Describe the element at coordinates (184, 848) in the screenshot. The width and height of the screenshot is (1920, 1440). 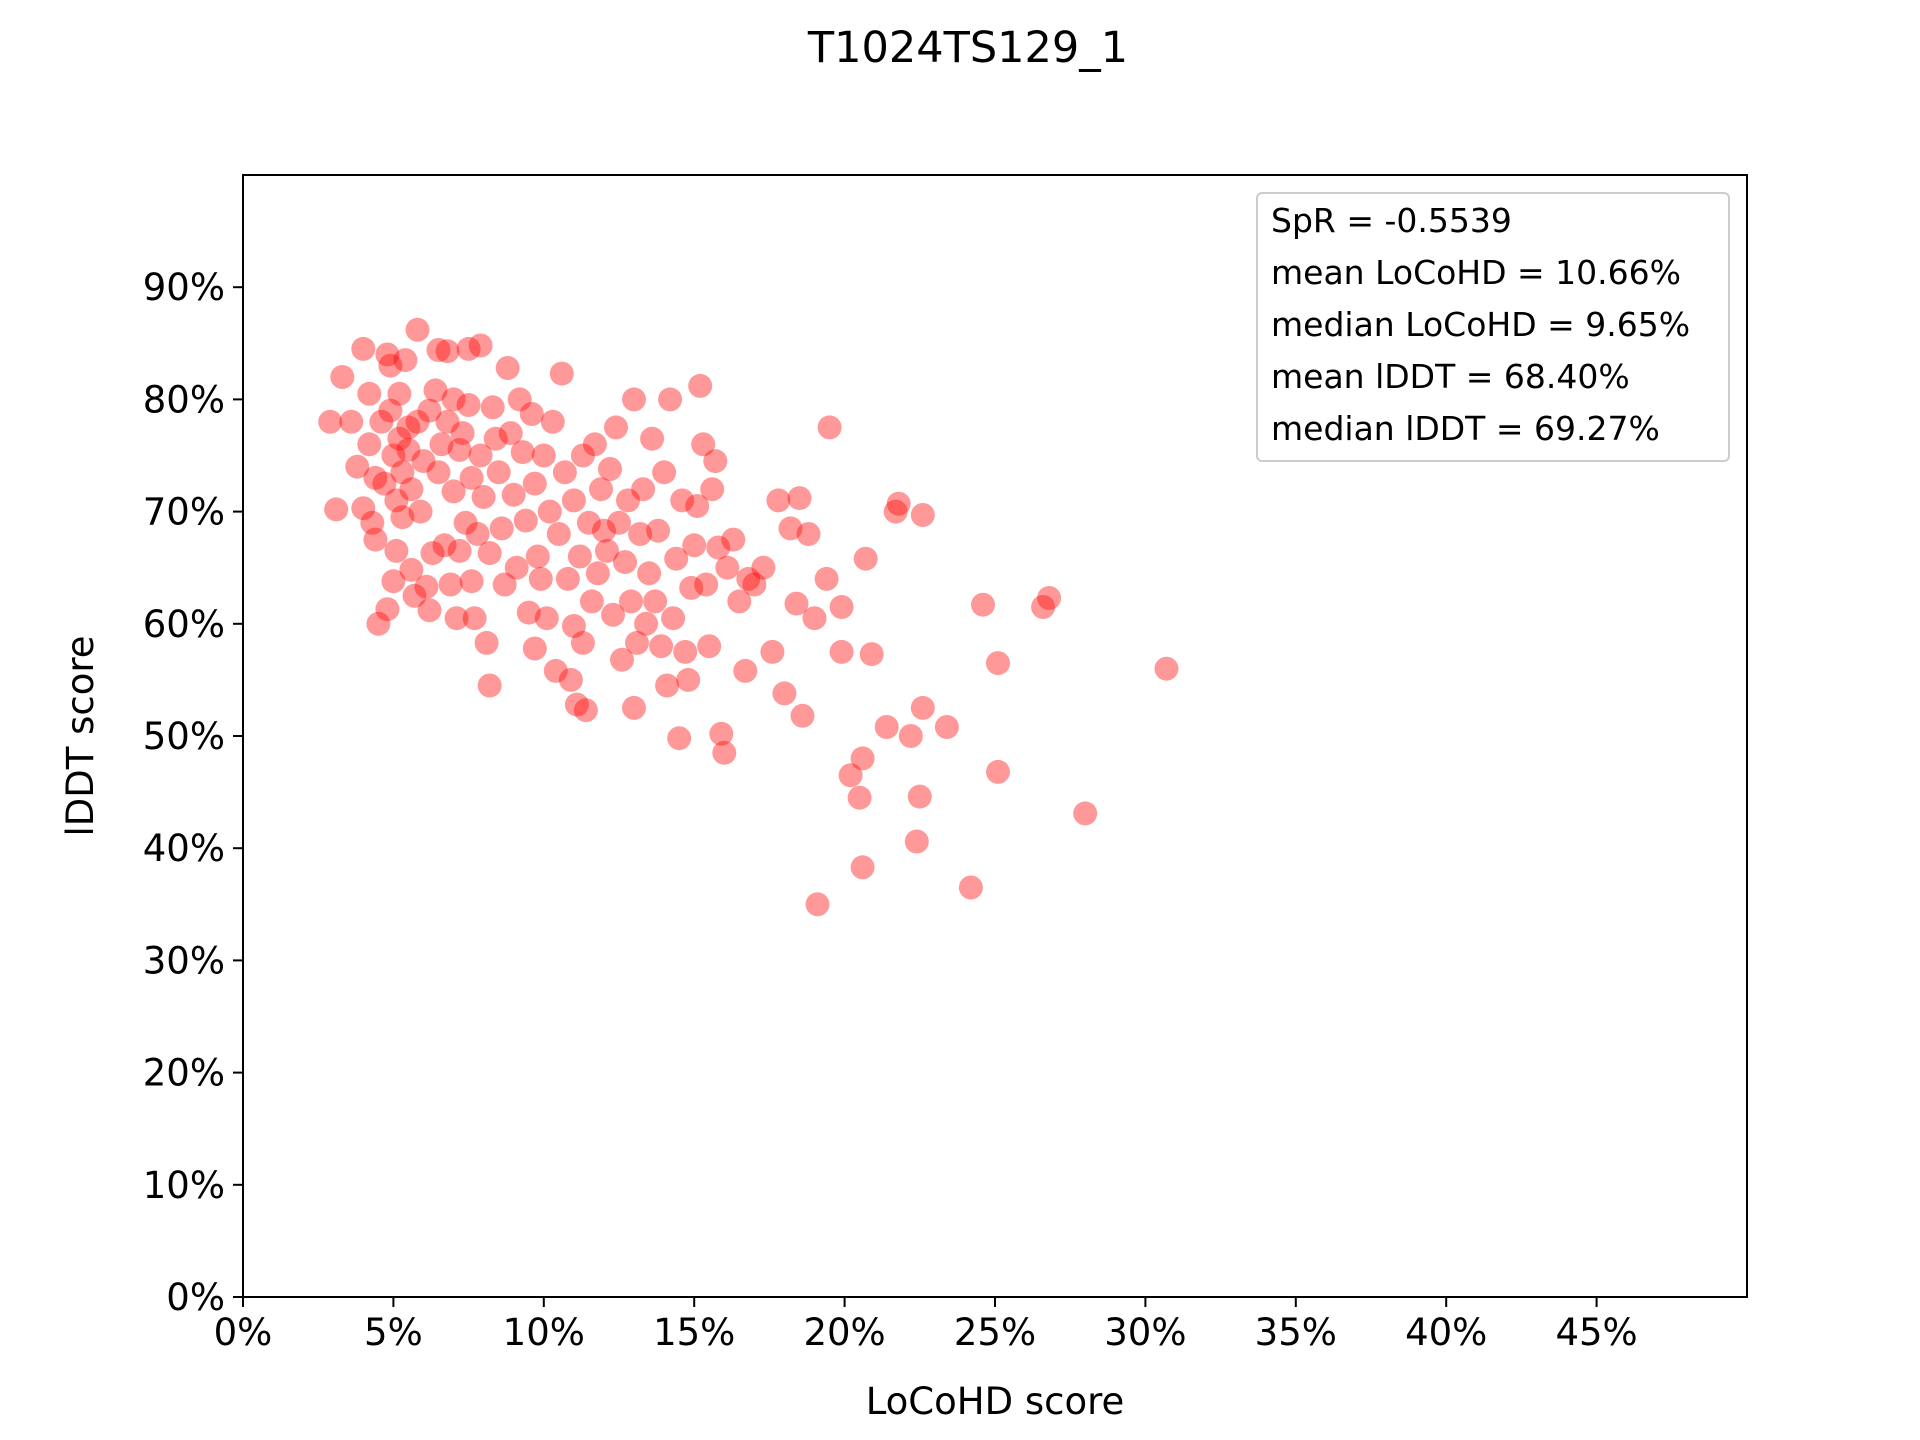
I see `y-tick-label-4: 40%` at that location.